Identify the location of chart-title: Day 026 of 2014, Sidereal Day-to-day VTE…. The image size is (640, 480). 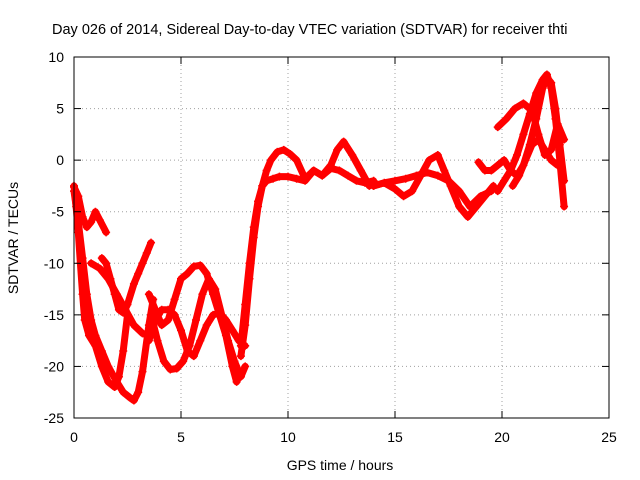
(310, 30).